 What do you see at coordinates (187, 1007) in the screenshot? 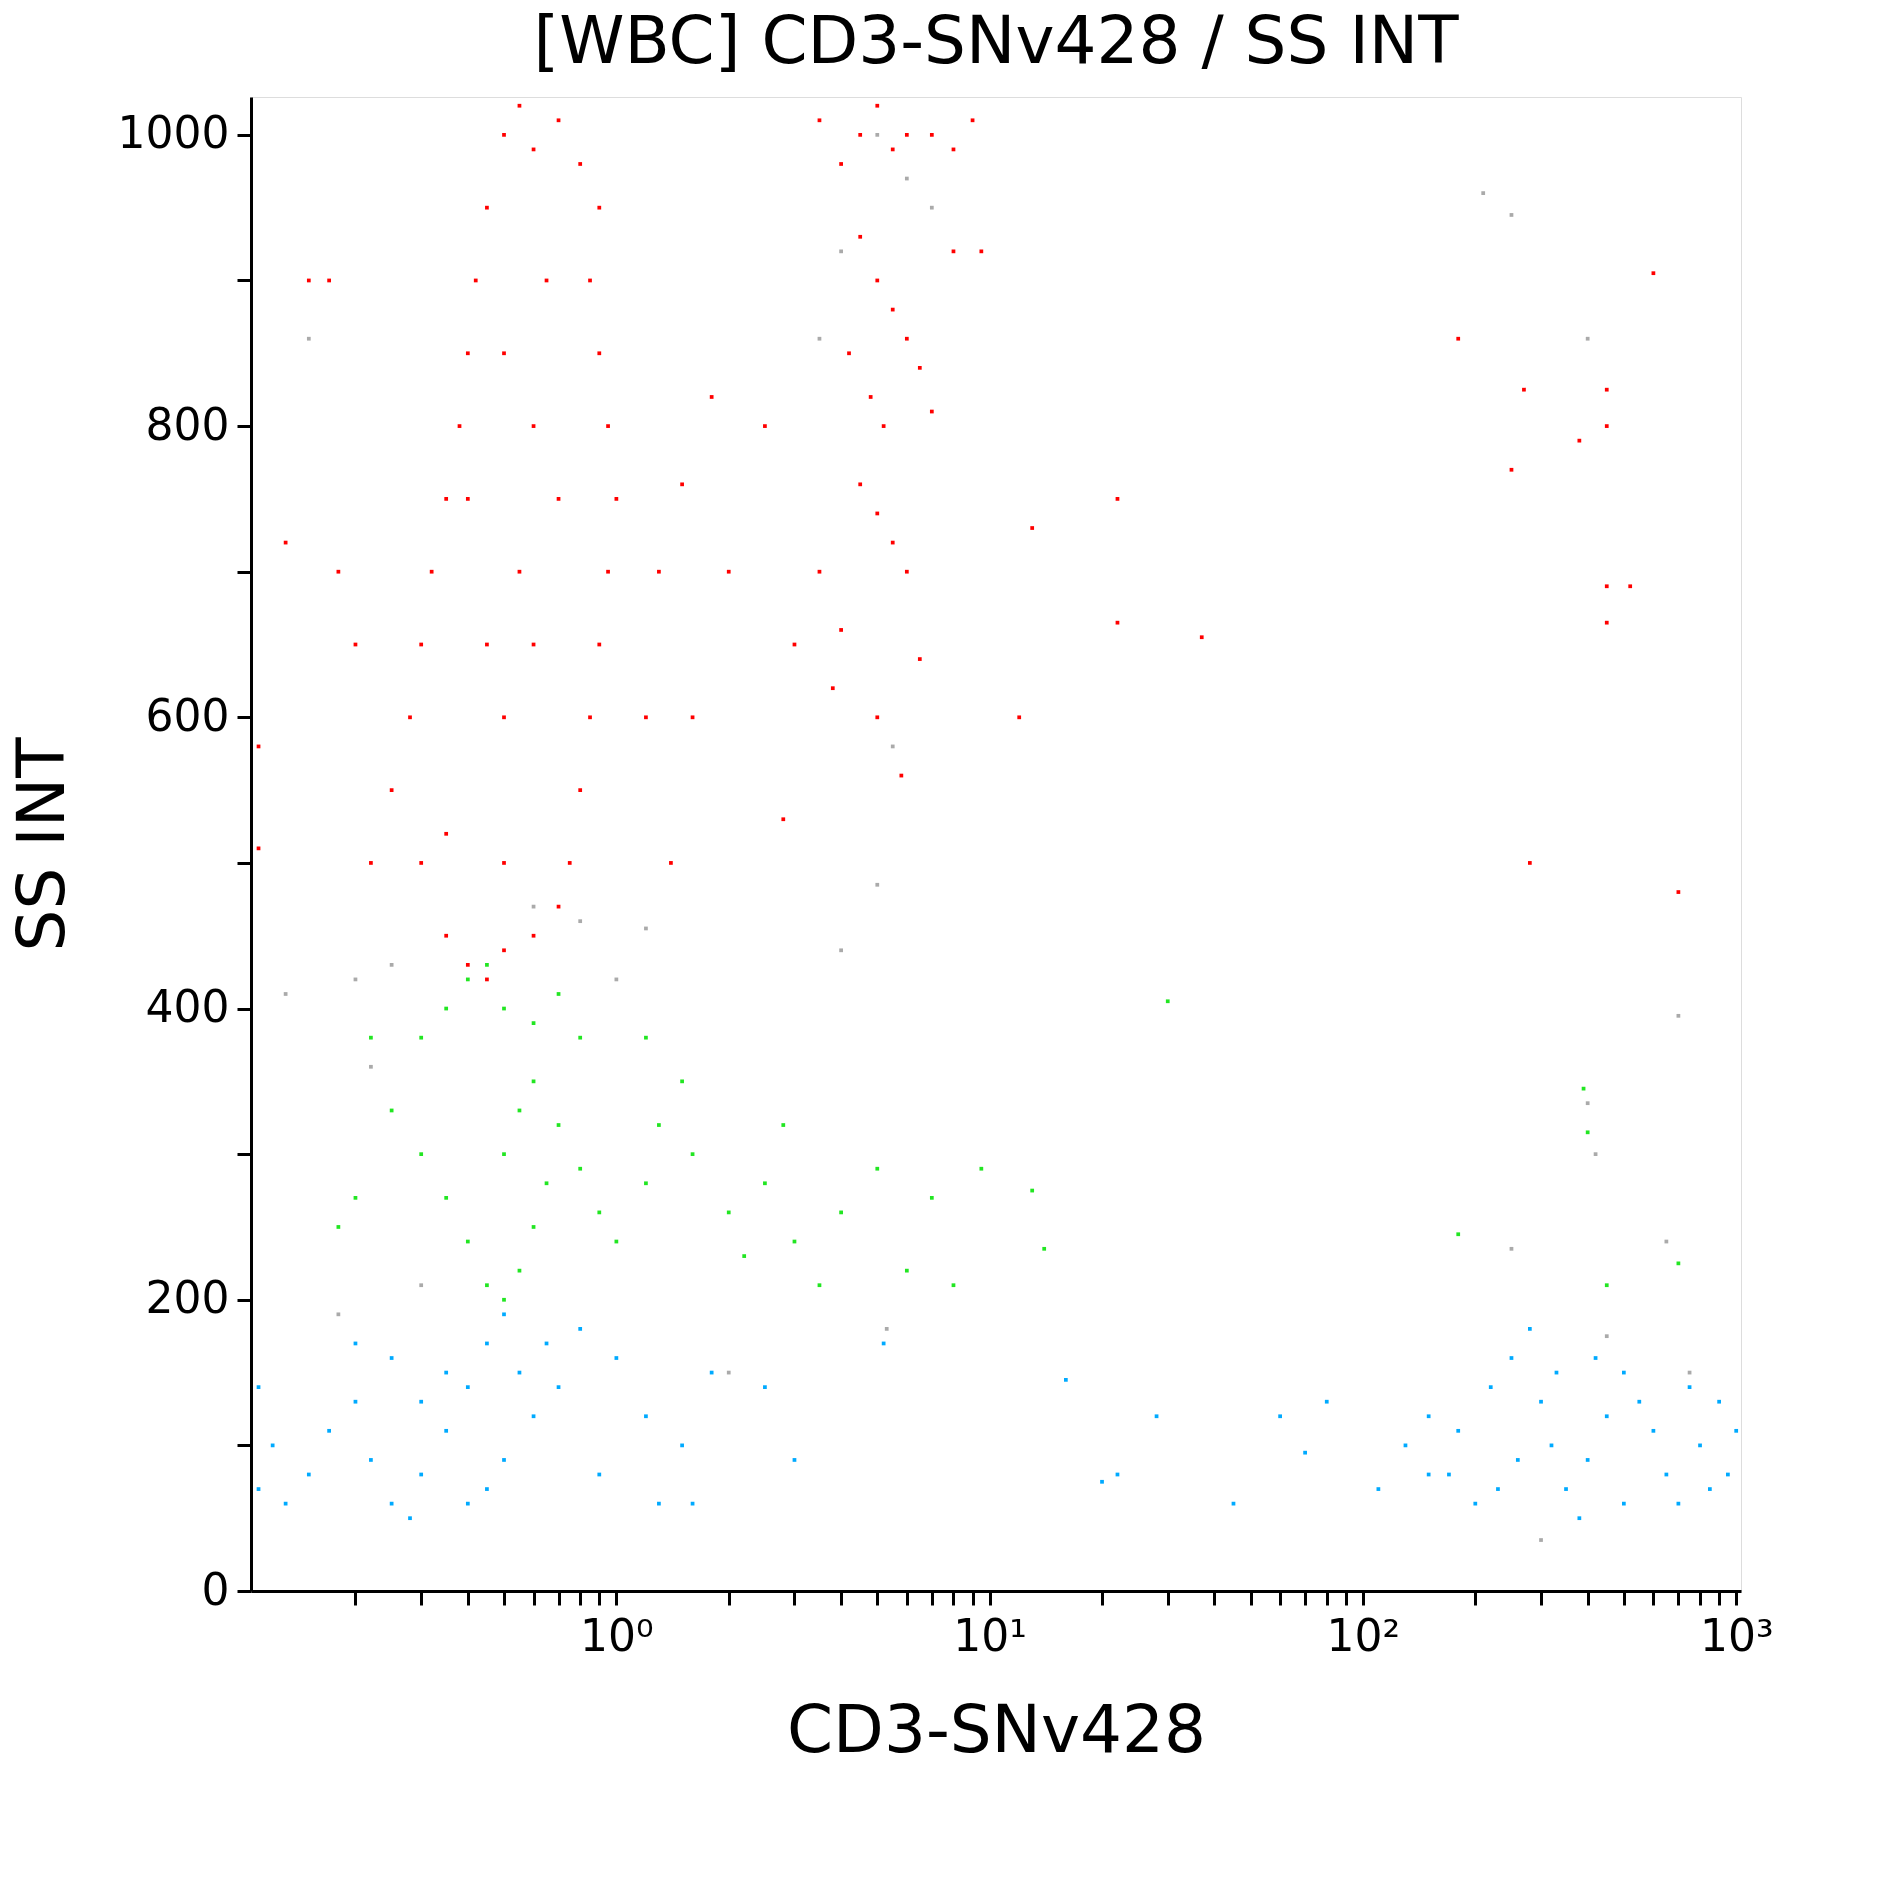
I see `y-tick-label: 400` at bounding box center [187, 1007].